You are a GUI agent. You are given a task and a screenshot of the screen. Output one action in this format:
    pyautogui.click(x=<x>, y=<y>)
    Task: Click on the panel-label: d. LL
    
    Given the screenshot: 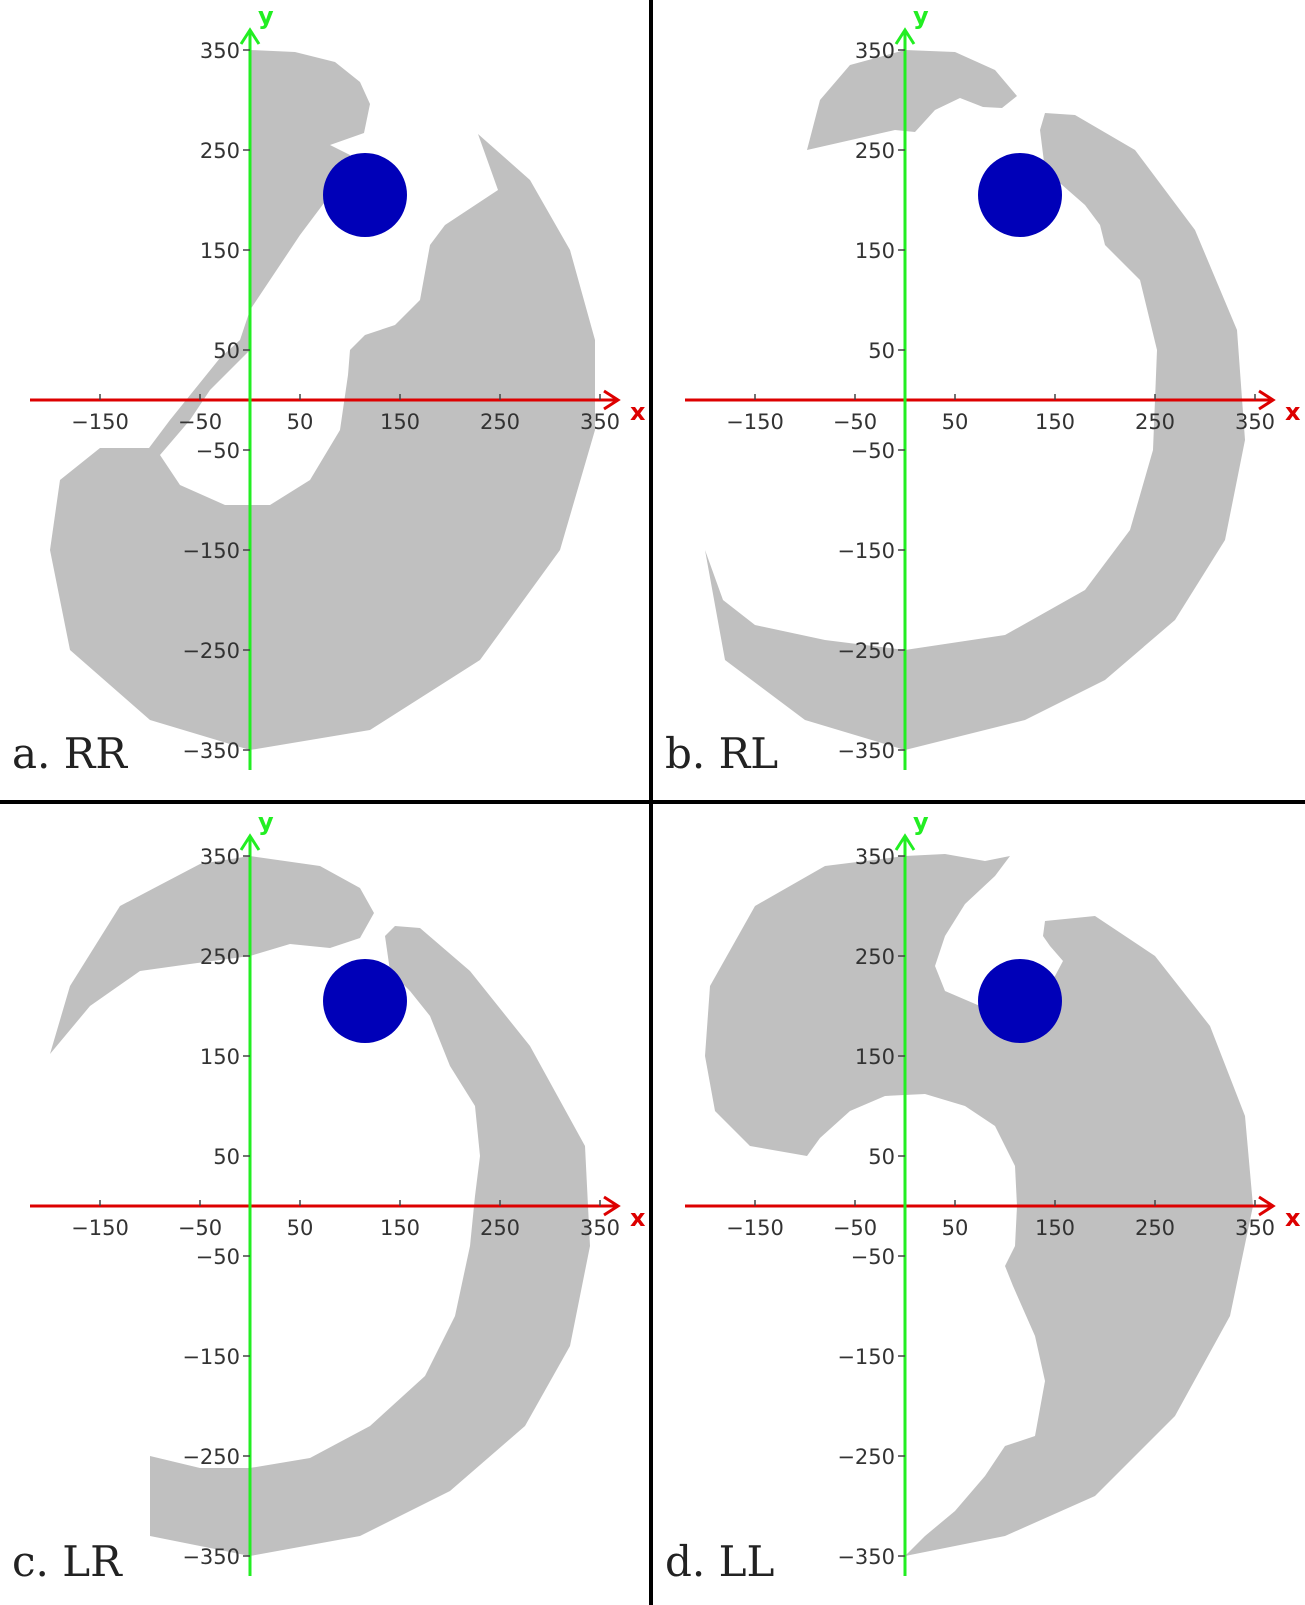 What is the action you would take?
    pyautogui.click(x=719, y=1561)
    